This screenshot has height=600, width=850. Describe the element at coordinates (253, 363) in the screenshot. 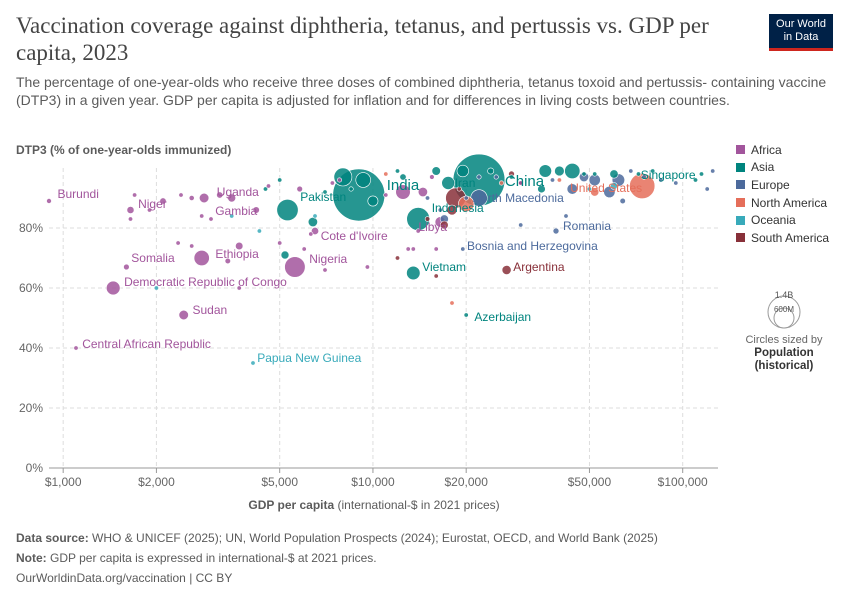

I see `point-papua-new-guinea` at that location.